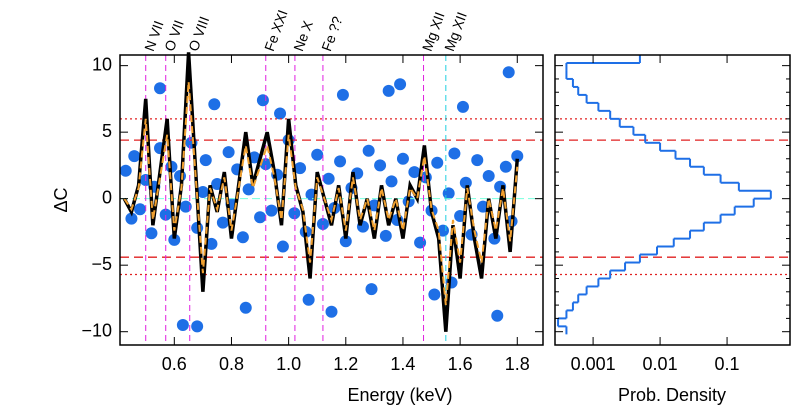 This screenshot has height=407, width=795. What do you see at coordinates (107, 131) in the screenshot?
I see `y-tick-label: 5` at bounding box center [107, 131].